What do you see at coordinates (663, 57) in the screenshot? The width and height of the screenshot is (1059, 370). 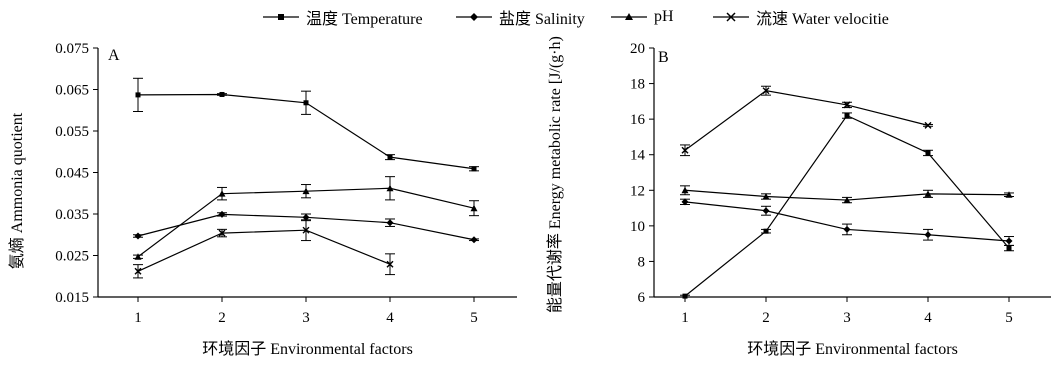 I see `panel-label: B` at bounding box center [663, 57].